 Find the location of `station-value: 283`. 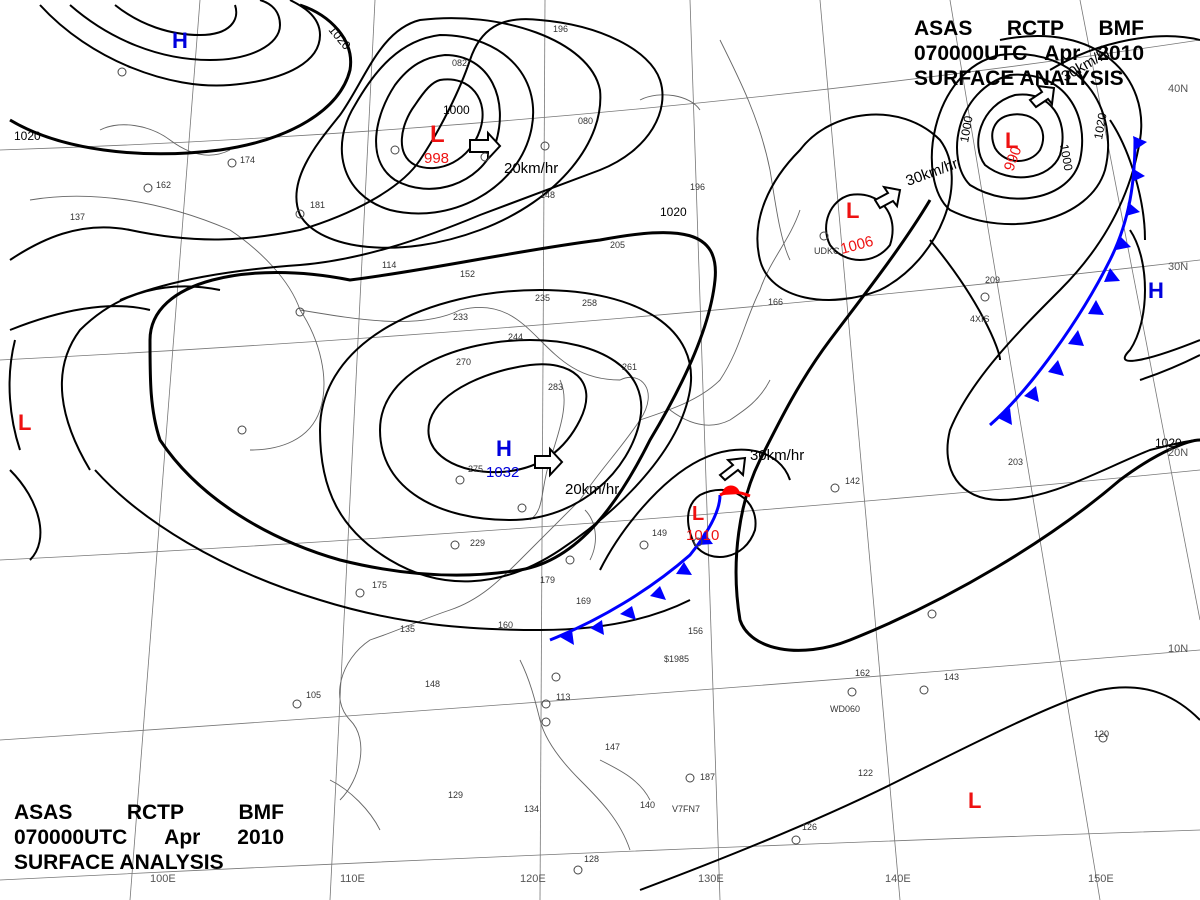

station-value: 283 is located at coordinates (555, 387).